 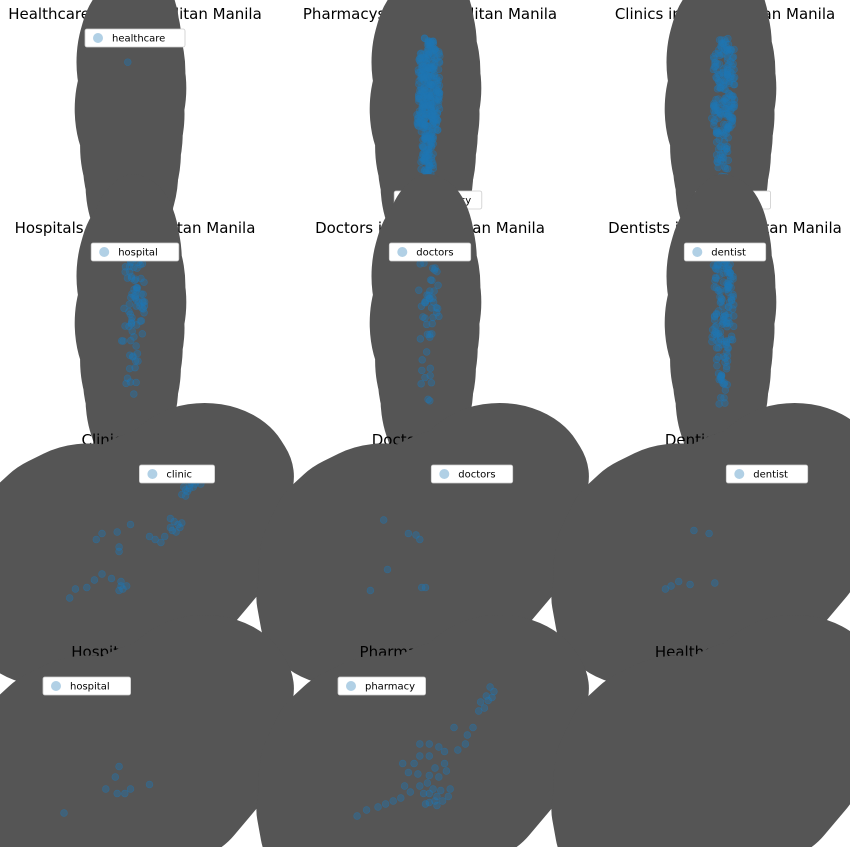 What do you see at coordinates (179, 475) in the screenshot?
I see `legend-label: clinic` at bounding box center [179, 475].